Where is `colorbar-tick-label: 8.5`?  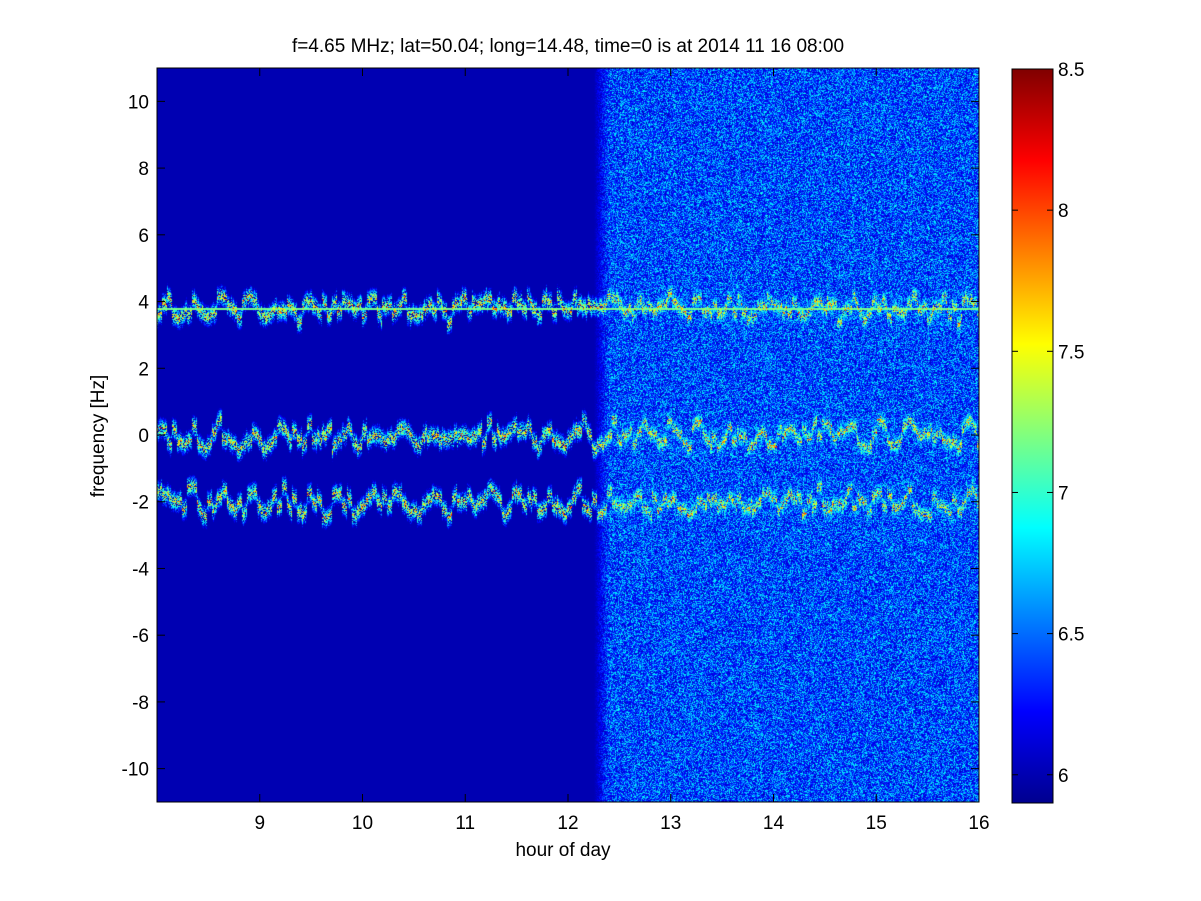 colorbar-tick-label: 8.5 is located at coordinates (1071, 70).